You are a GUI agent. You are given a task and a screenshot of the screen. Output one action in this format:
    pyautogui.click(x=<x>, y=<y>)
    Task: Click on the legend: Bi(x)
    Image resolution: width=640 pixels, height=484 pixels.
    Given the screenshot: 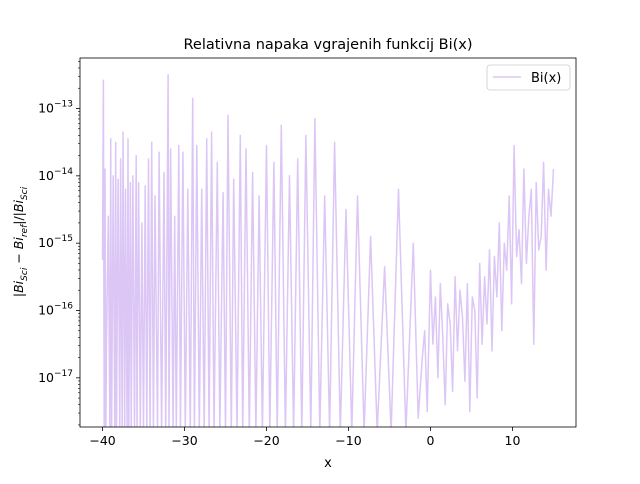 What is the action you would take?
    pyautogui.click(x=528, y=77)
    